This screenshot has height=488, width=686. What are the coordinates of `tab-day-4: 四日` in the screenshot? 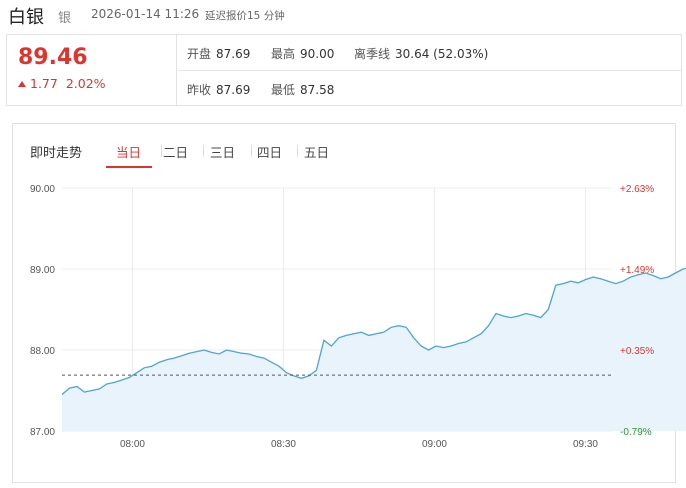 It's located at (270, 152).